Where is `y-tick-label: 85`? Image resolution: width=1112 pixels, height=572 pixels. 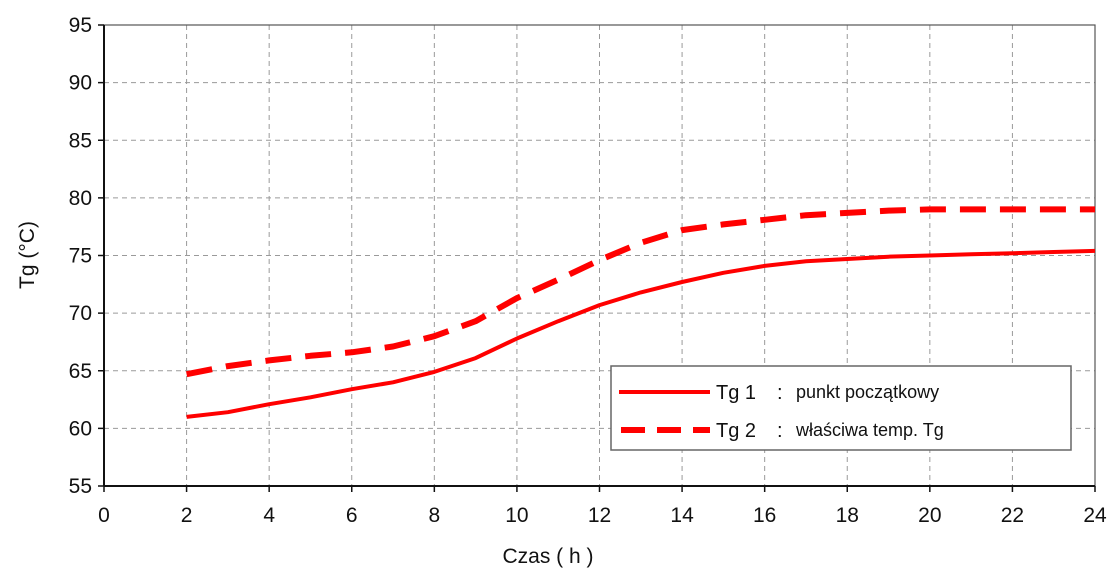 y-tick-label: 85 is located at coordinates (80, 140).